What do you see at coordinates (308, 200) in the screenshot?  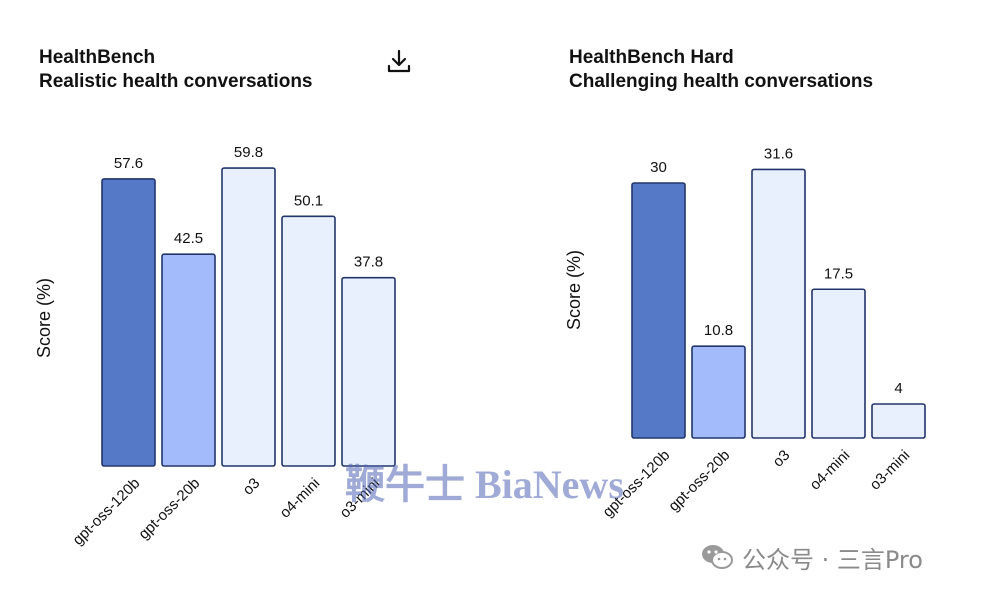 I see `chart-1-data-label-o4-mini: 50.1` at bounding box center [308, 200].